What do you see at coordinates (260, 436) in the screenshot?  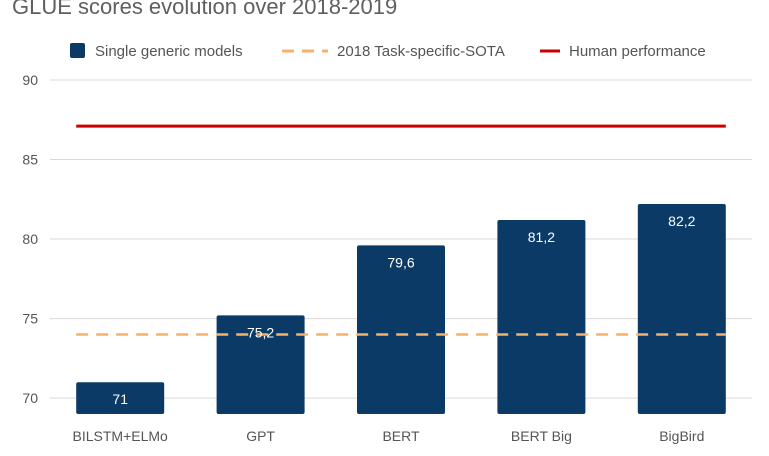 I see `x-category-label: GPT` at bounding box center [260, 436].